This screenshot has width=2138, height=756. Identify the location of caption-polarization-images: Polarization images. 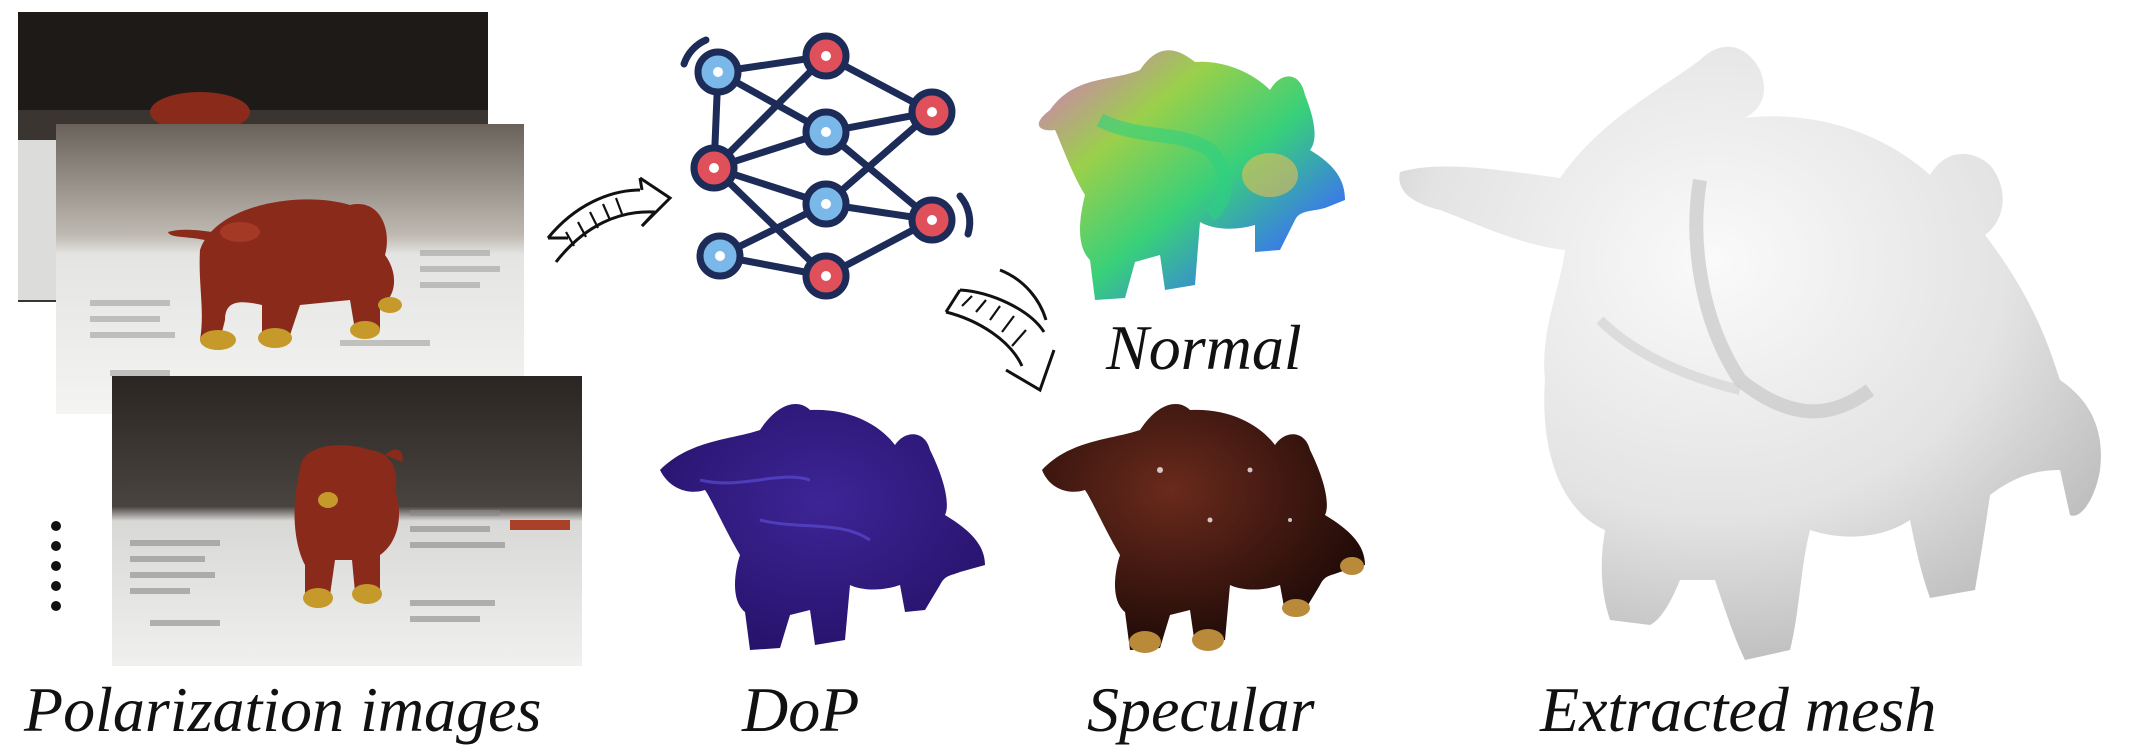
(283, 709).